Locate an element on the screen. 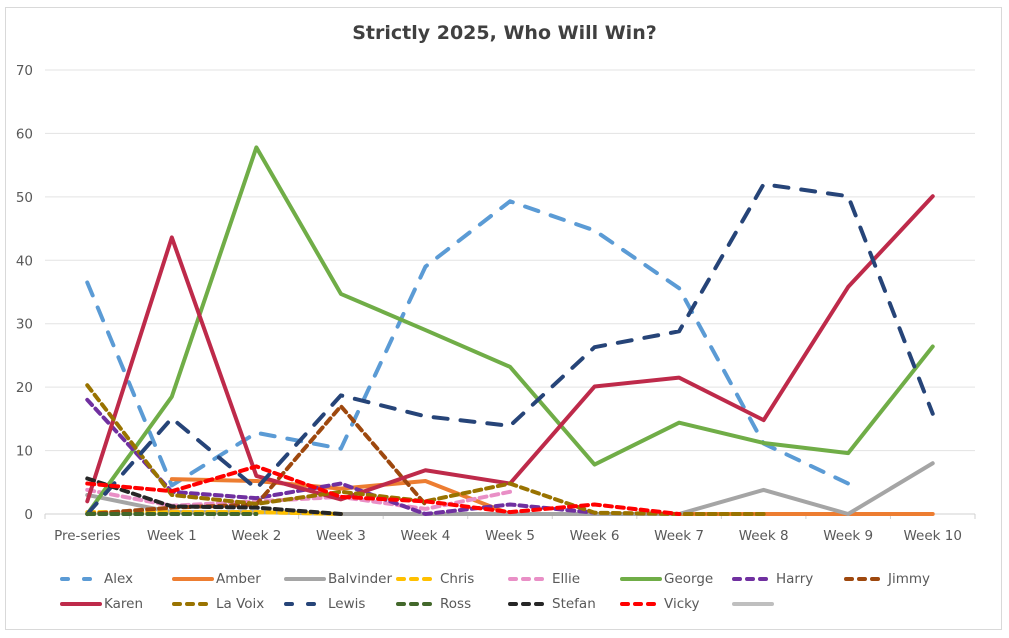  legend-item: Alex is located at coordinates (96, 579).